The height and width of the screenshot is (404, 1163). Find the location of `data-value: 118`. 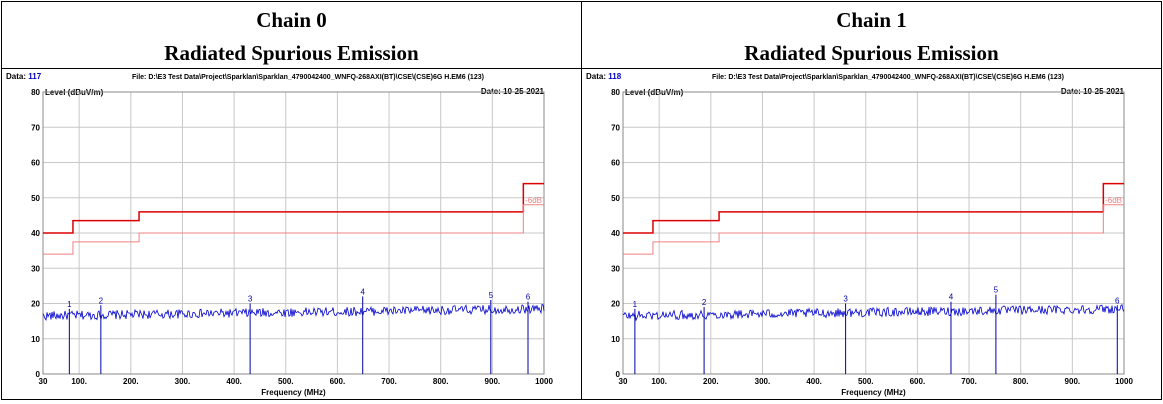

data-value: 118 is located at coordinates (614, 76).